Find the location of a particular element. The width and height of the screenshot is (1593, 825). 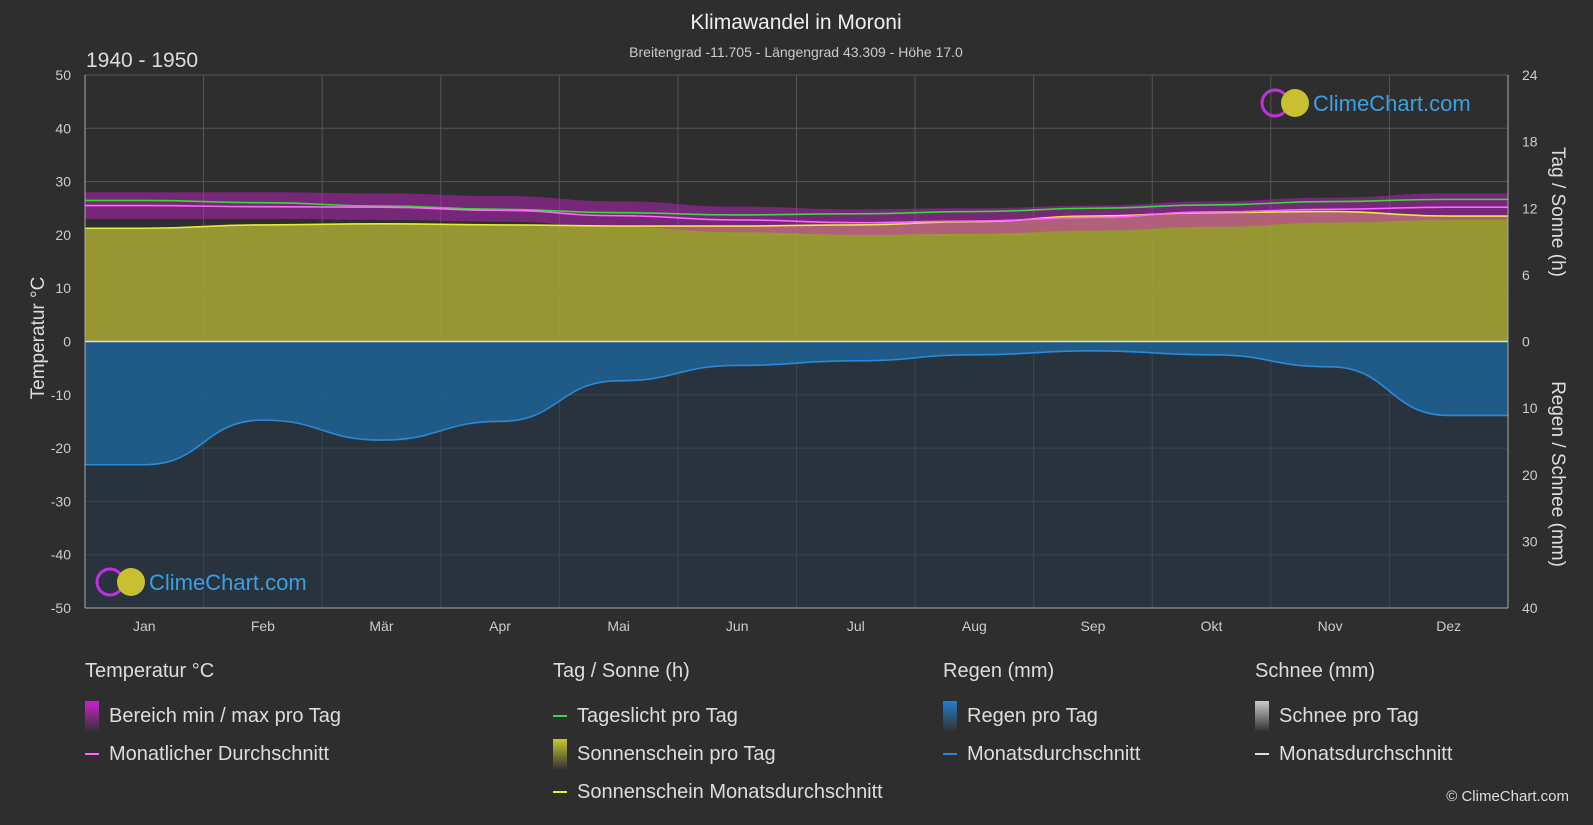

rain-avg-line is located at coordinates (796, 408).